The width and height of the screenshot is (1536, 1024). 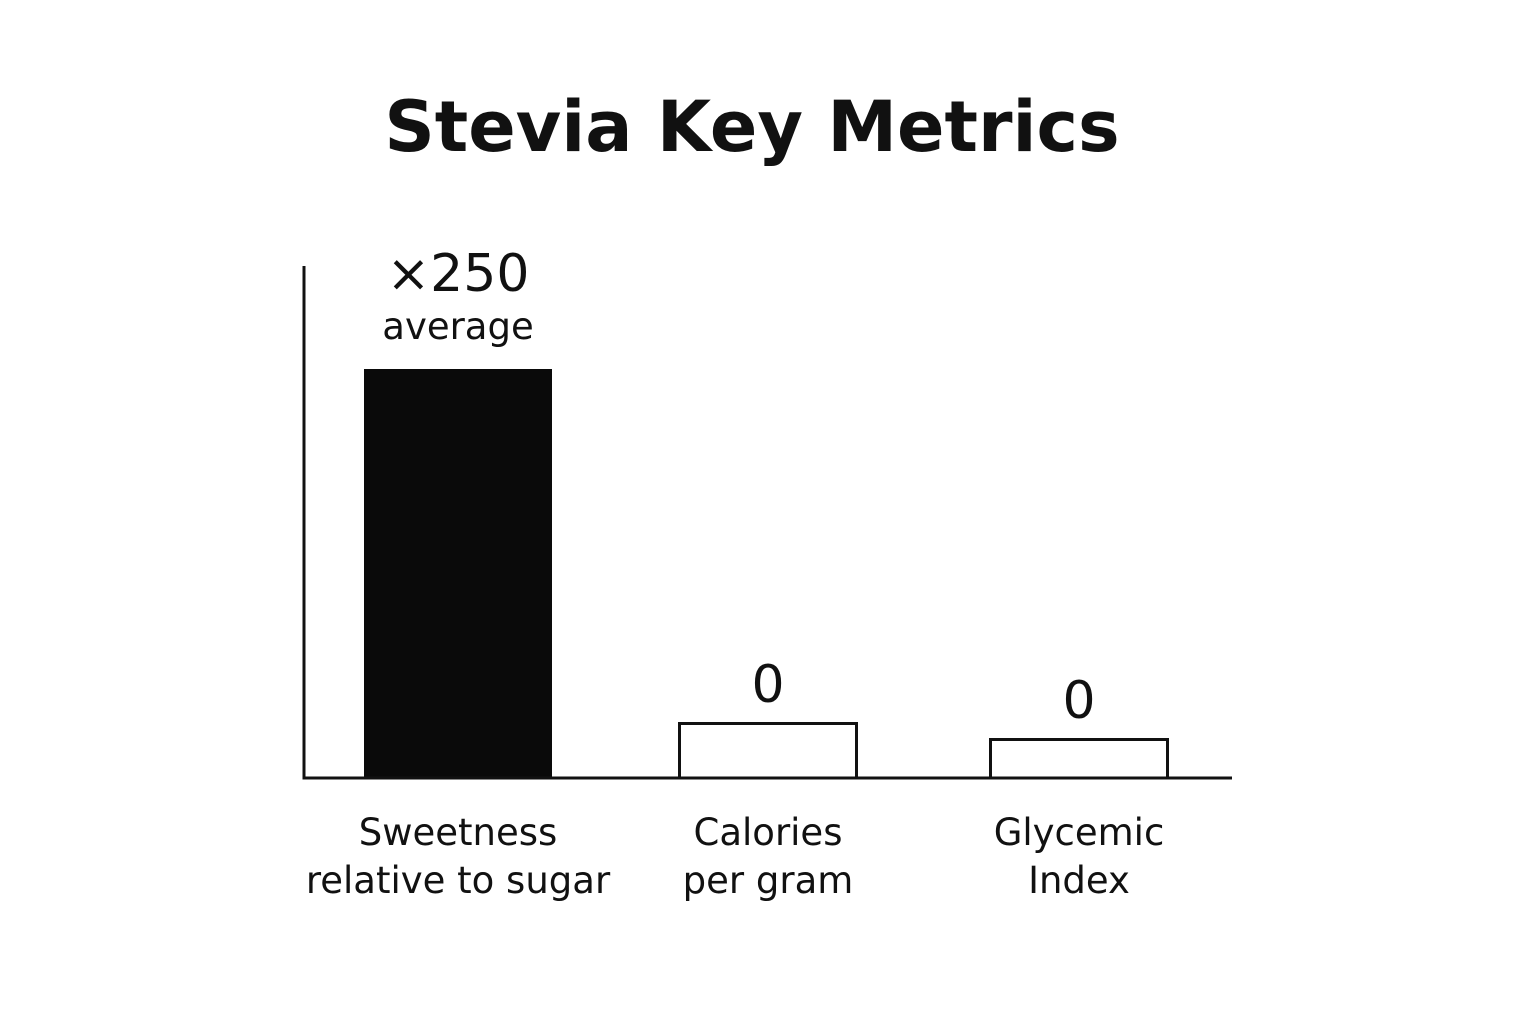 I want to click on category-label: Sweetness, so click(x=458, y=832).